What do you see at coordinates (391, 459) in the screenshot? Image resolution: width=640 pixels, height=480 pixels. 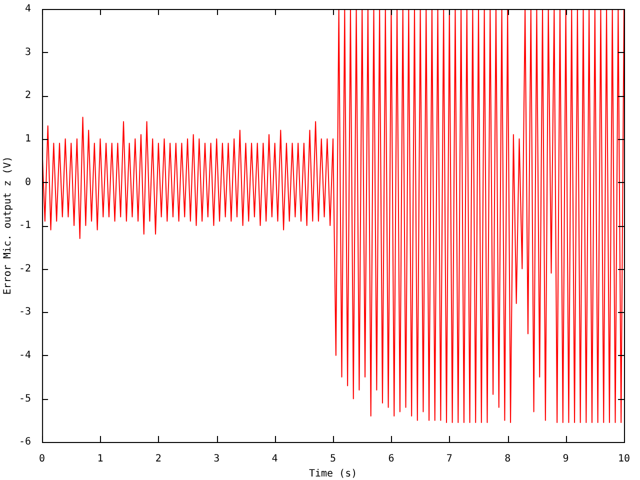 I see `x-tick-label: 6` at bounding box center [391, 459].